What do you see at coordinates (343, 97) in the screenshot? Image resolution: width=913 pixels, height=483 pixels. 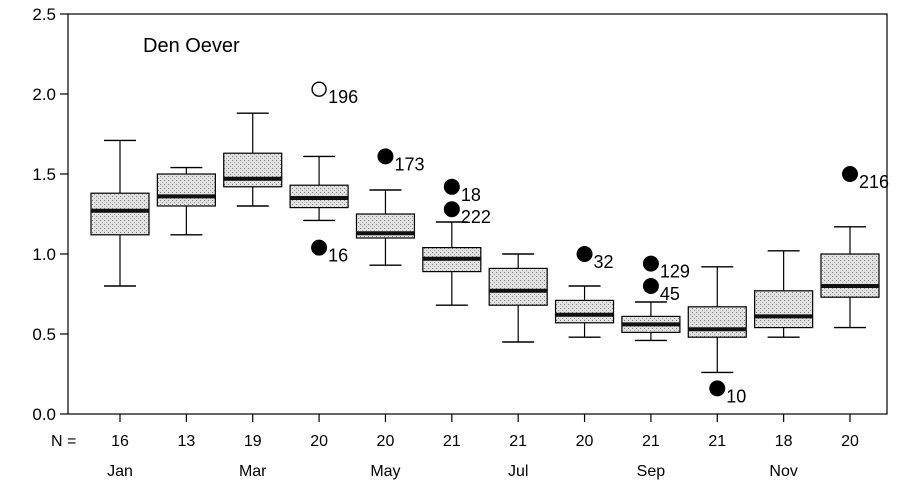 I see `outlier-label: 196` at bounding box center [343, 97].